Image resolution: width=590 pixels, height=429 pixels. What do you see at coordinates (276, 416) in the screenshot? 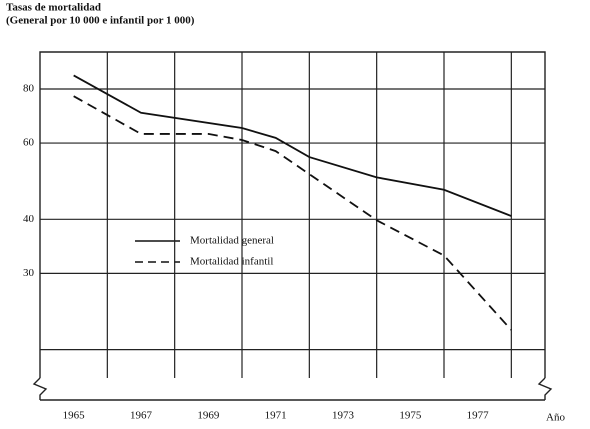
I see `x-tick-label: 1971` at bounding box center [276, 416].